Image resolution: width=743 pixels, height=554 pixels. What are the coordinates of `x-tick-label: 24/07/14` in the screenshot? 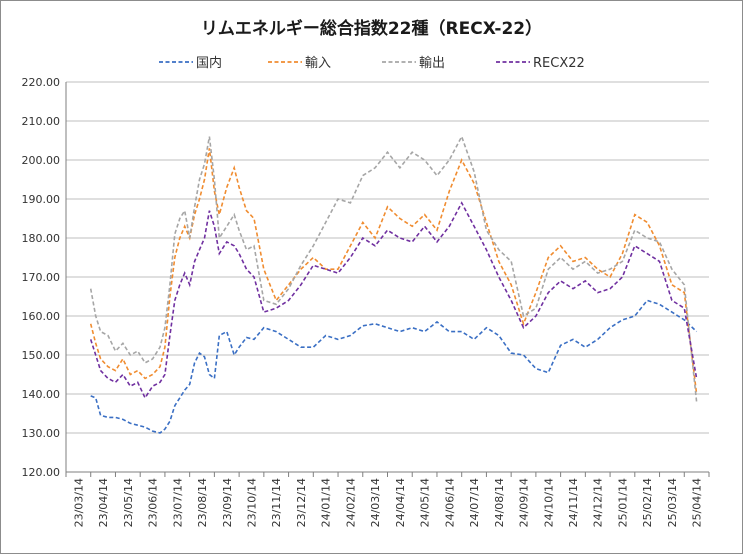 It's located at (474, 502).